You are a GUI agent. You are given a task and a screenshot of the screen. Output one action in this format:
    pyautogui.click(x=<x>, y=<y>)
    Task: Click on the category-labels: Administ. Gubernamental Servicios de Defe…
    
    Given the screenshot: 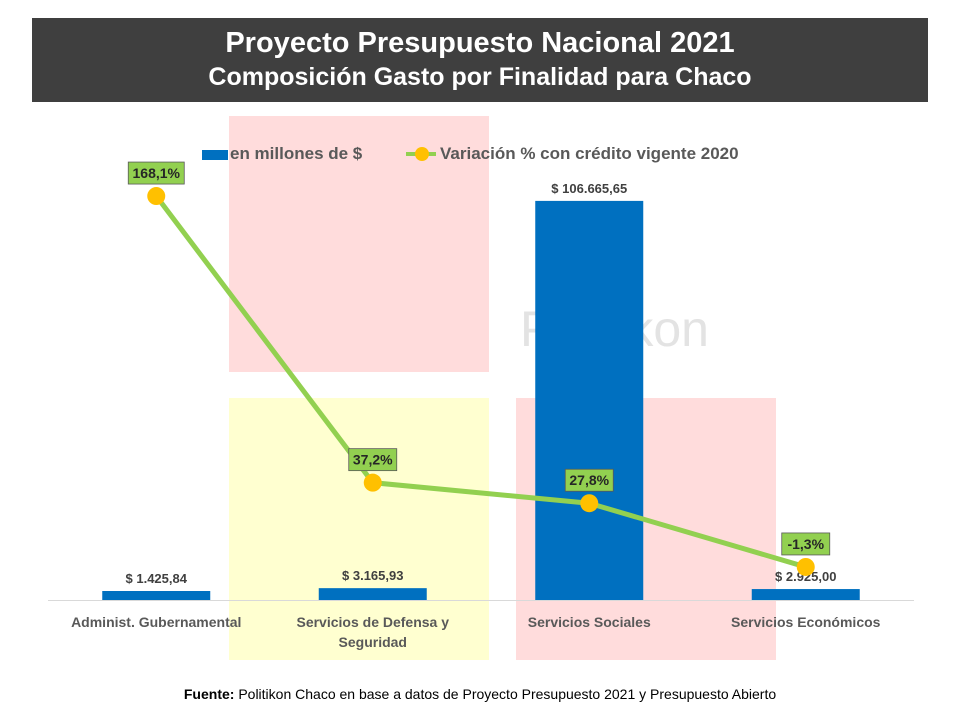 What is the action you would take?
    pyautogui.click(x=476, y=632)
    